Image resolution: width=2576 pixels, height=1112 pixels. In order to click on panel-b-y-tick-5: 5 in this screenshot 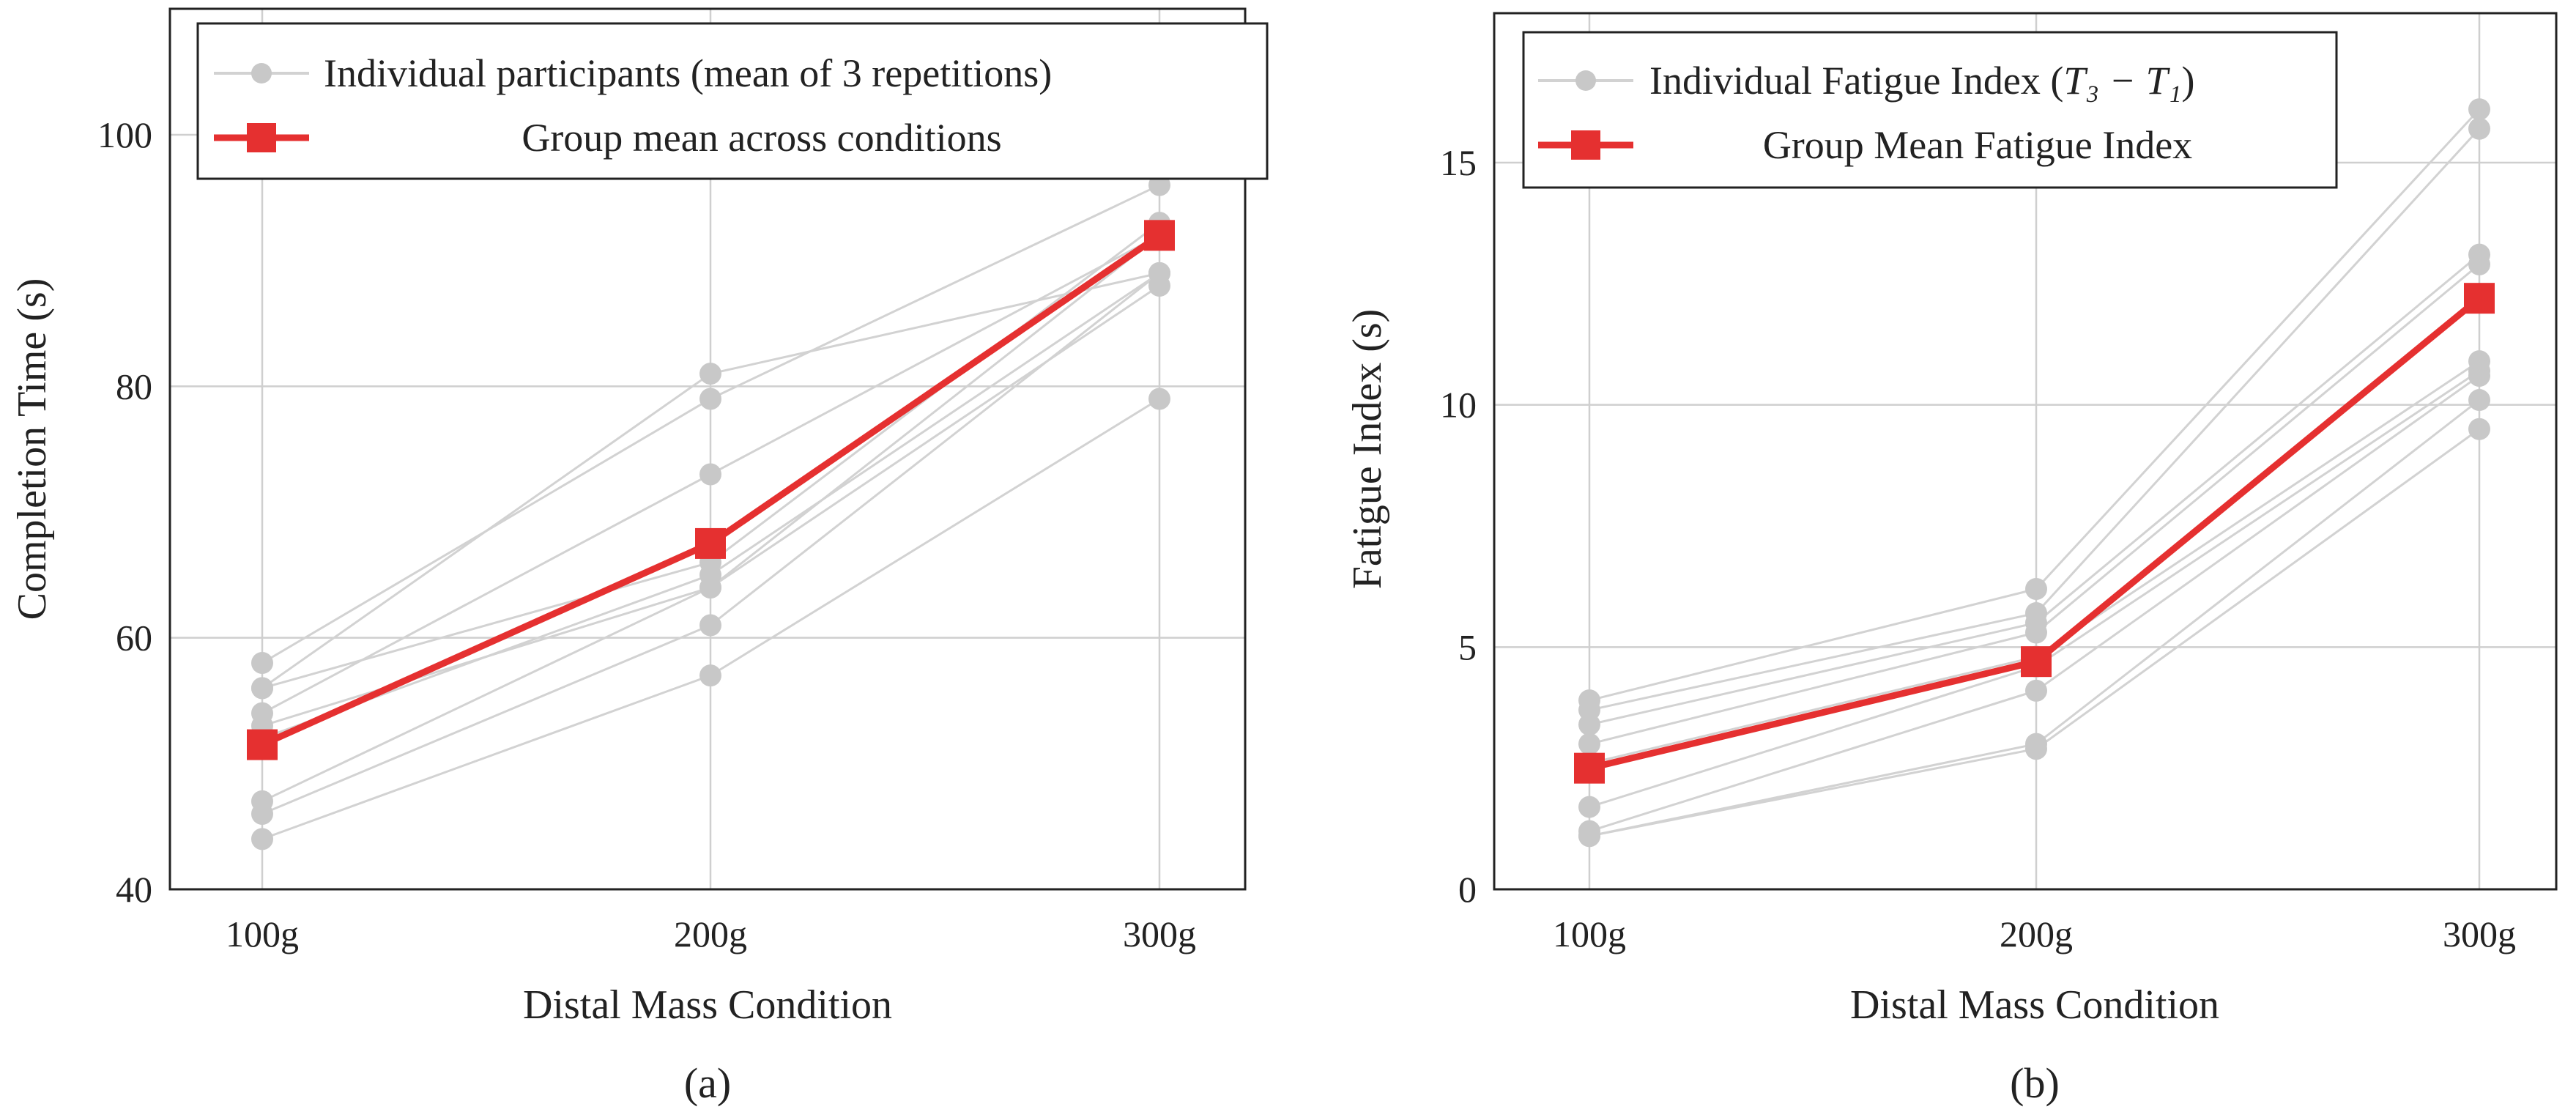, I will do `click(1467, 646)`.